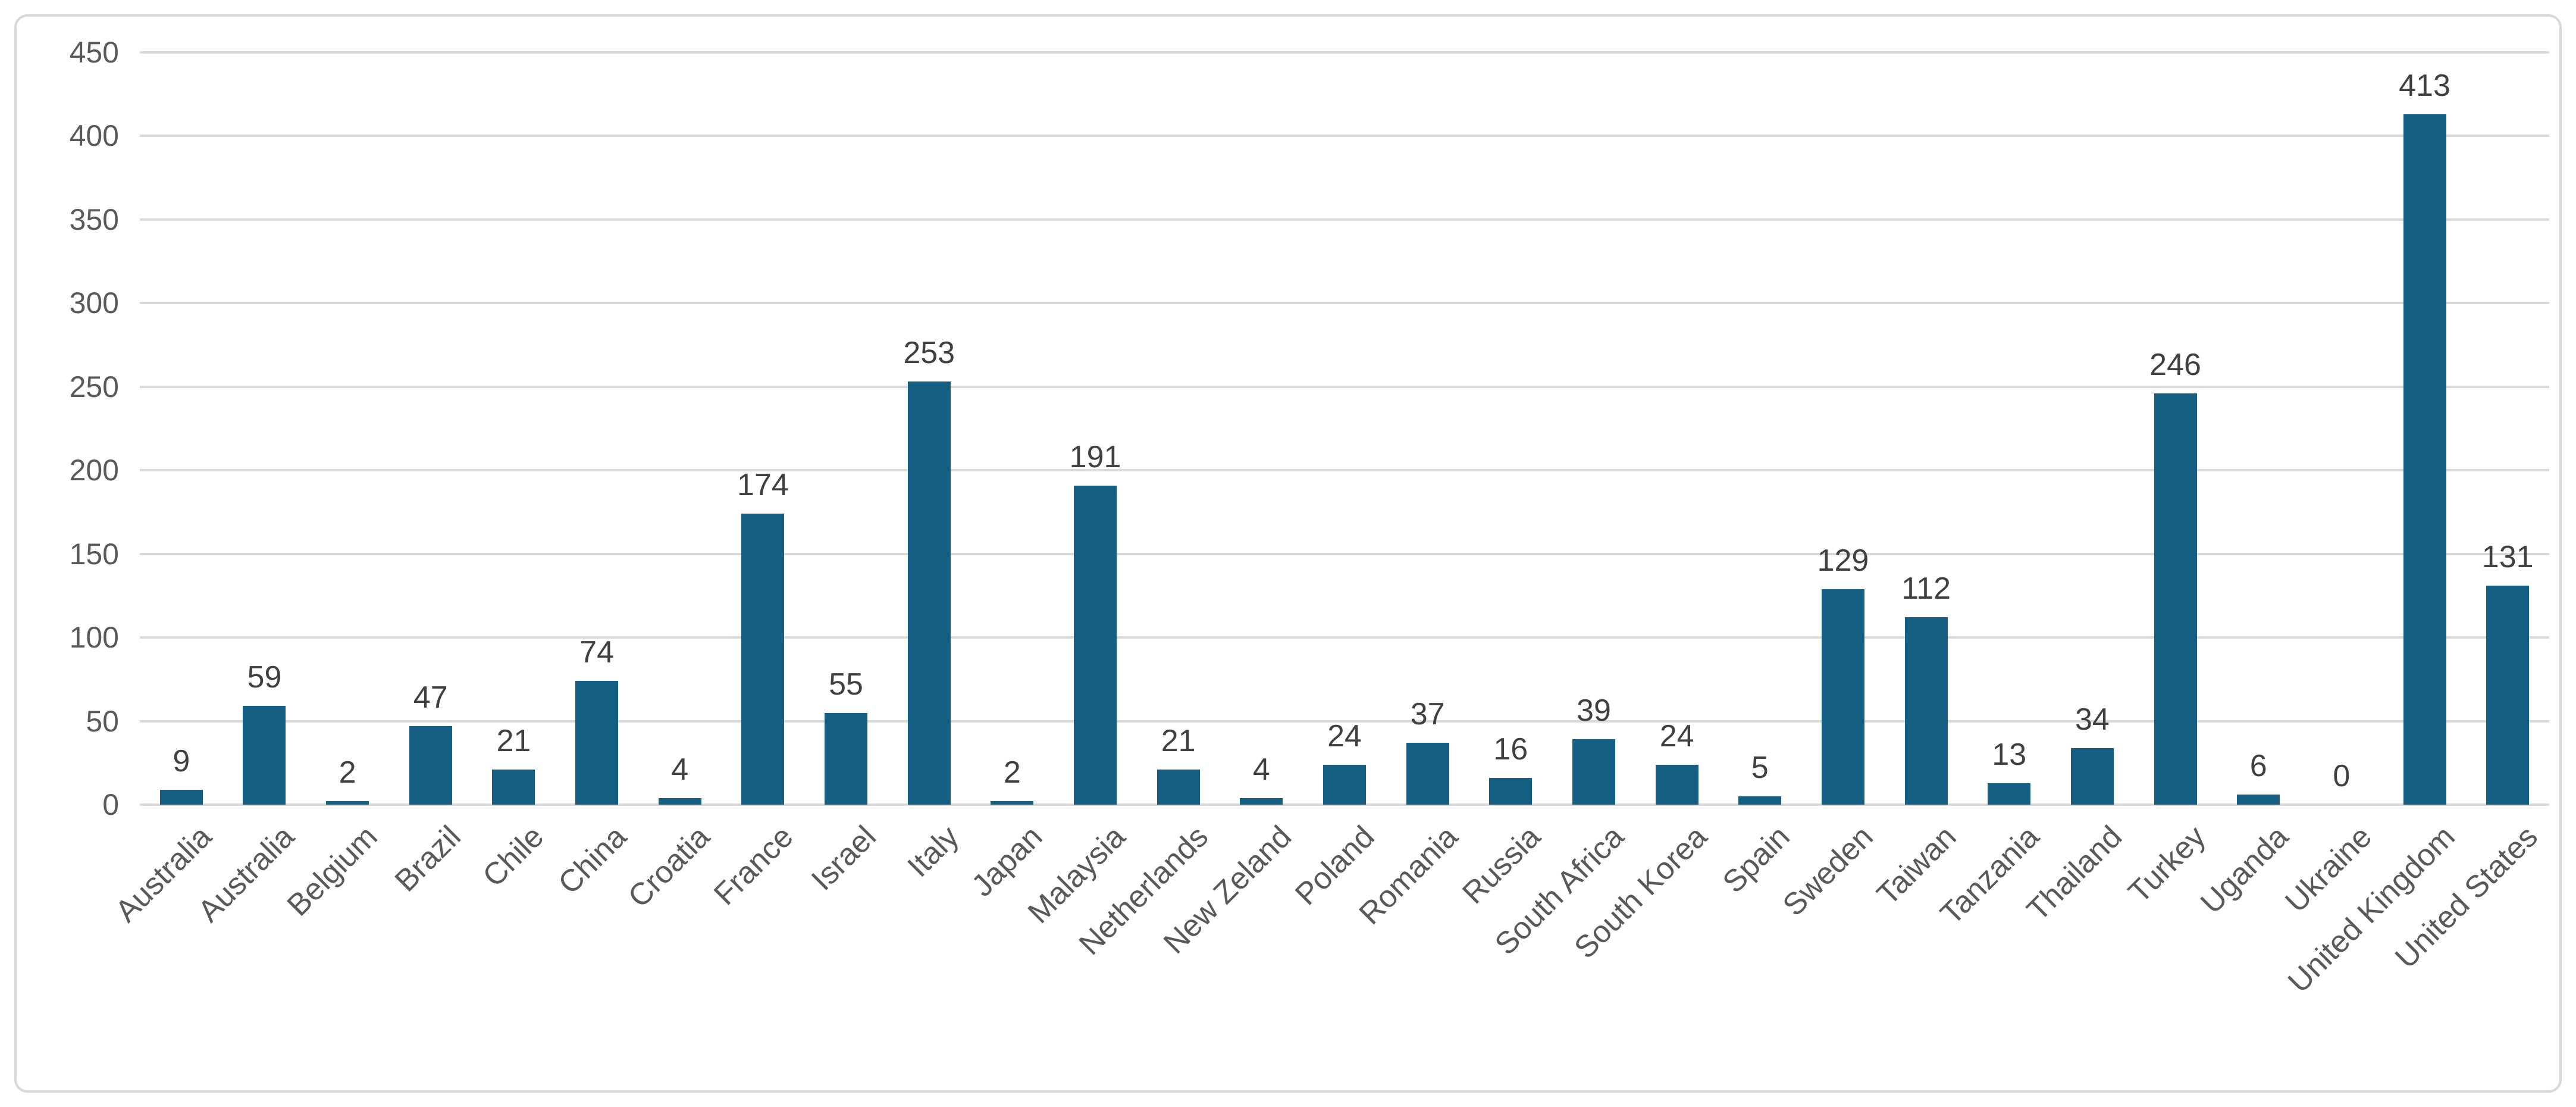 The width and height of the screenshot is (2576, 1107). Describe the element at coordinates (934, 852) in the screenshot. I see `x-category-label: Italy` at that location.